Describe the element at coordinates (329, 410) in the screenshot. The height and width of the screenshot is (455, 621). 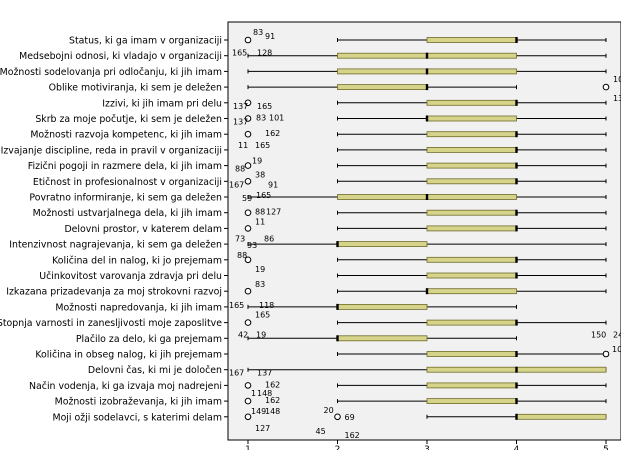
I see `outlier-label: 20` at that location.